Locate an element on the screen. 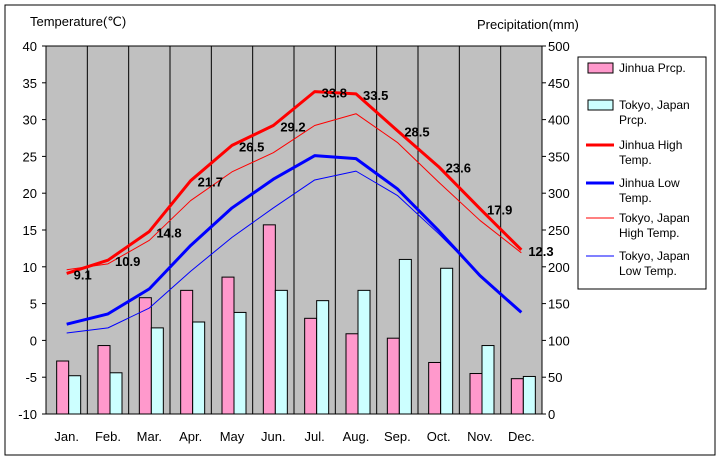 The width and height of the screenshot is (720, 460). data-label-jinhua-high: 17.9 is located at coordinates (499, 210).